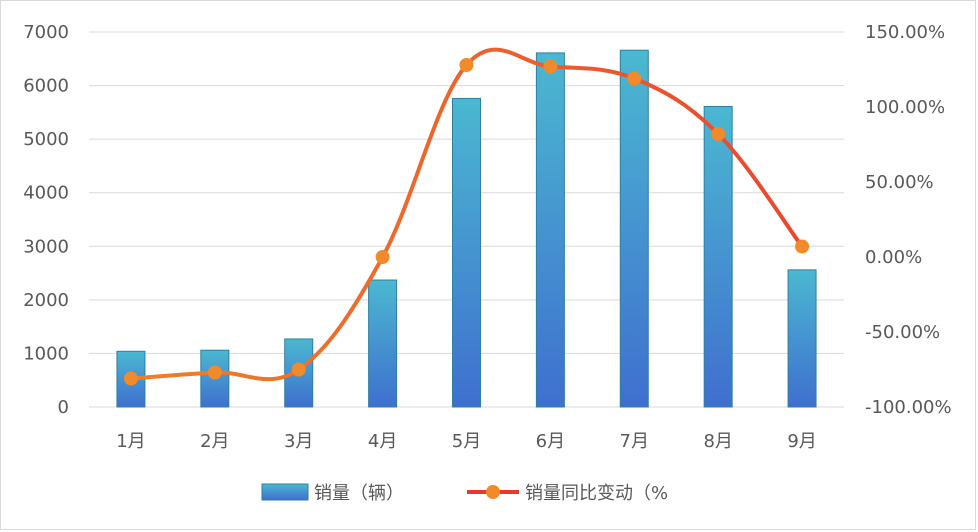  I want to click on right-axis: -100.00% -50.00% 0.00% 50.00% 100.00% 150.00%, so click(908, 220).